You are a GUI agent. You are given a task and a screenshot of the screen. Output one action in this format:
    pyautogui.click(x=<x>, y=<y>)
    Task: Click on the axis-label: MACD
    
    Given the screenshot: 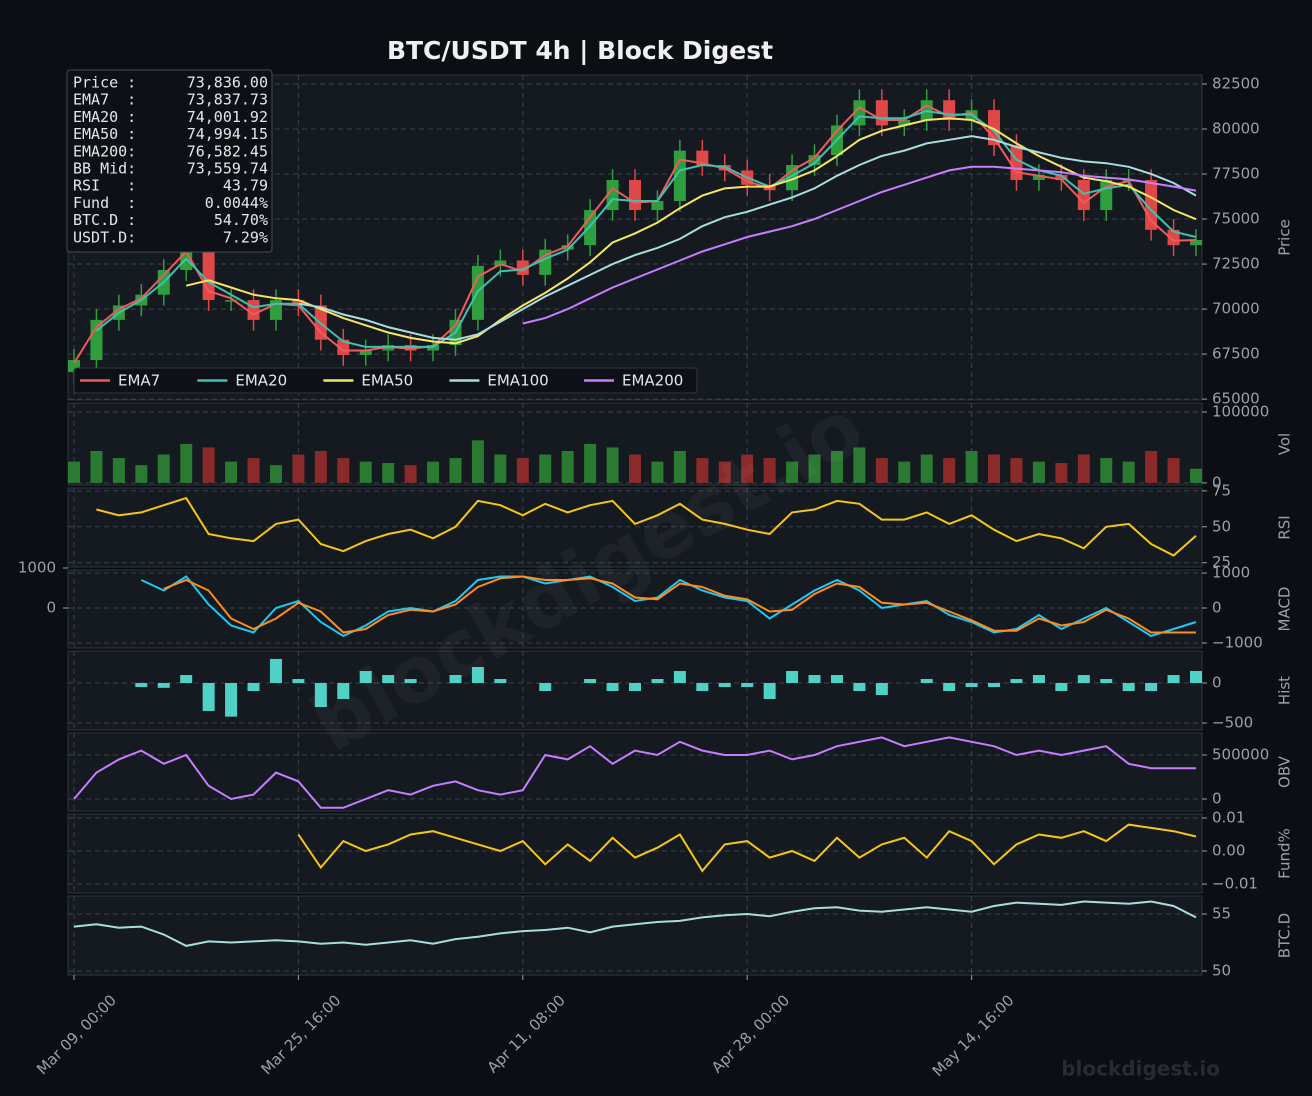 What is the action you would take?
    pyautogui.click(x=1285, y=609)
    